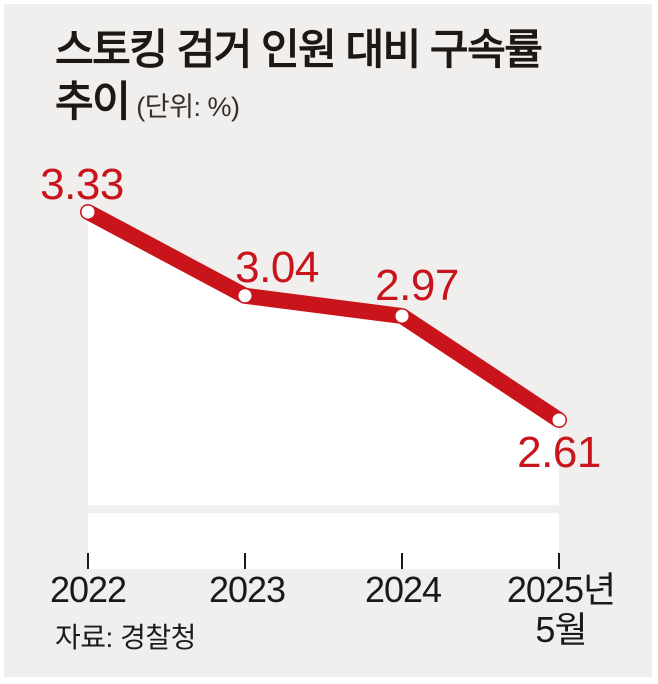 The image size is (658, 684). Describe the element at coordinates (93, 101) in the screenshot. I see `chart-title-line2-text: 추이` at that location.